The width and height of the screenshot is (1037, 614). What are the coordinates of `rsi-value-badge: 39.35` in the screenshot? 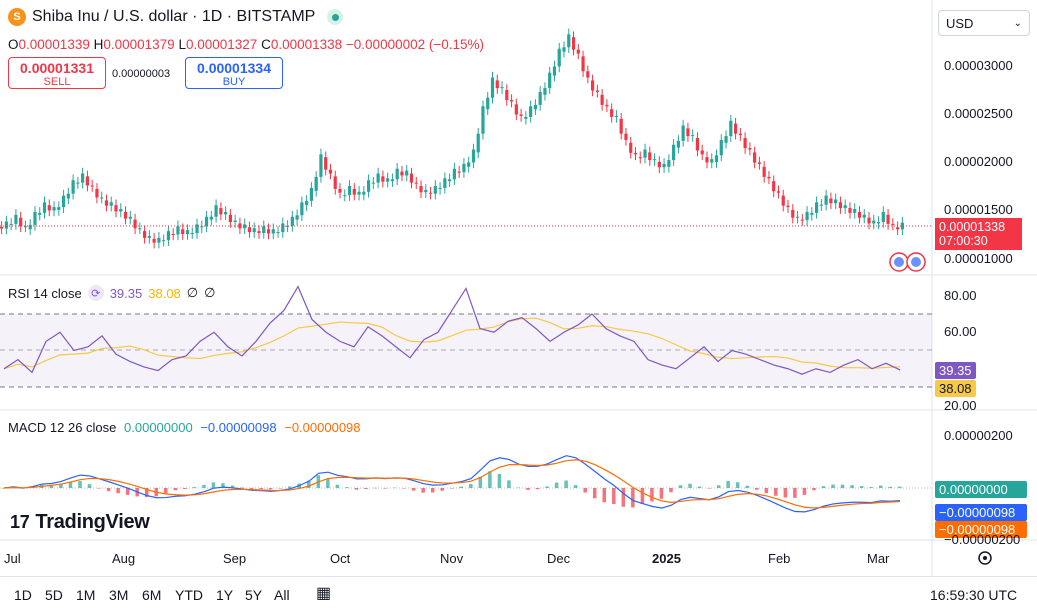 It's located at (955, 370).